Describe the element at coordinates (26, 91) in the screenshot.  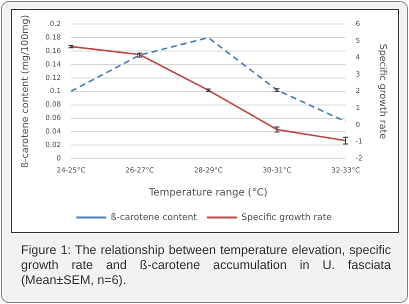
I see `y-axis-title: ß-carotene content (mg/100mg)` at that location.